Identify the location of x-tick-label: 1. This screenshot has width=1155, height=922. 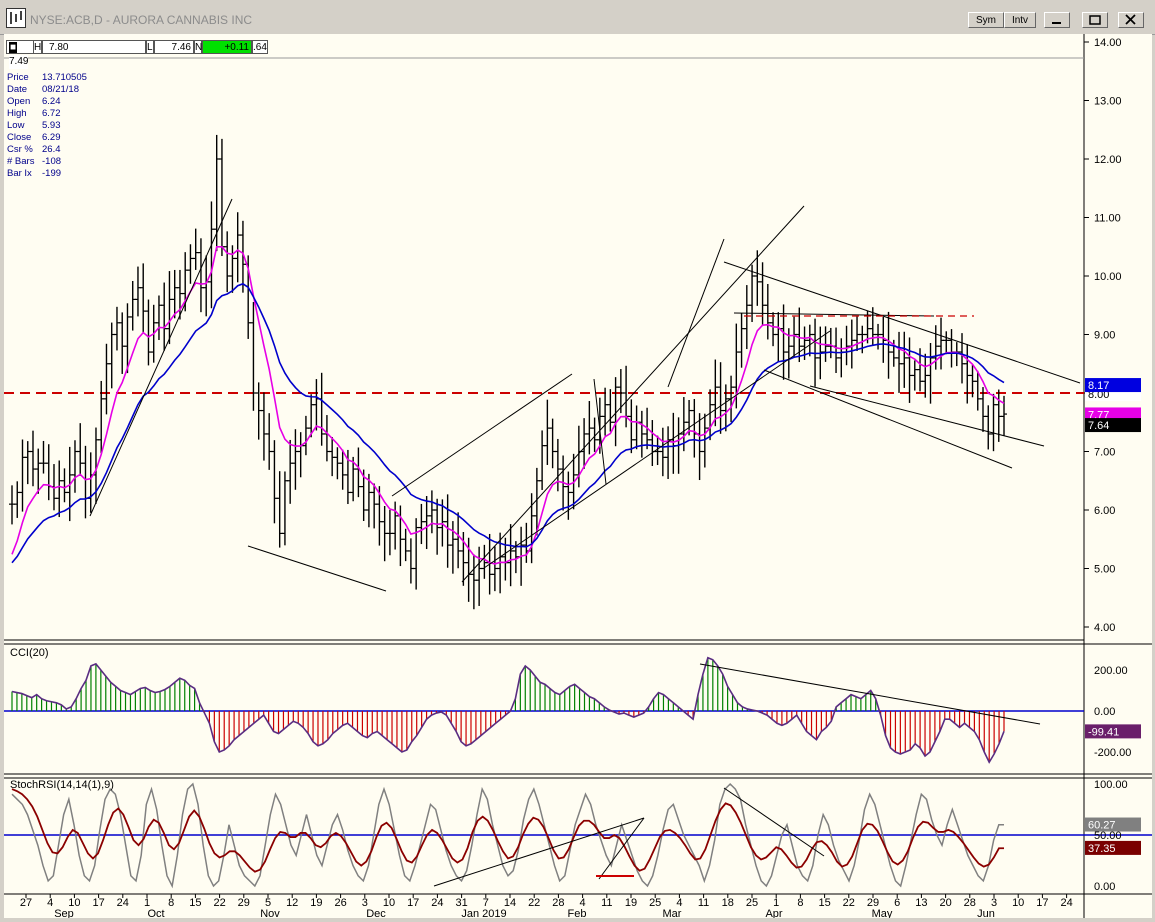
(776, 903).